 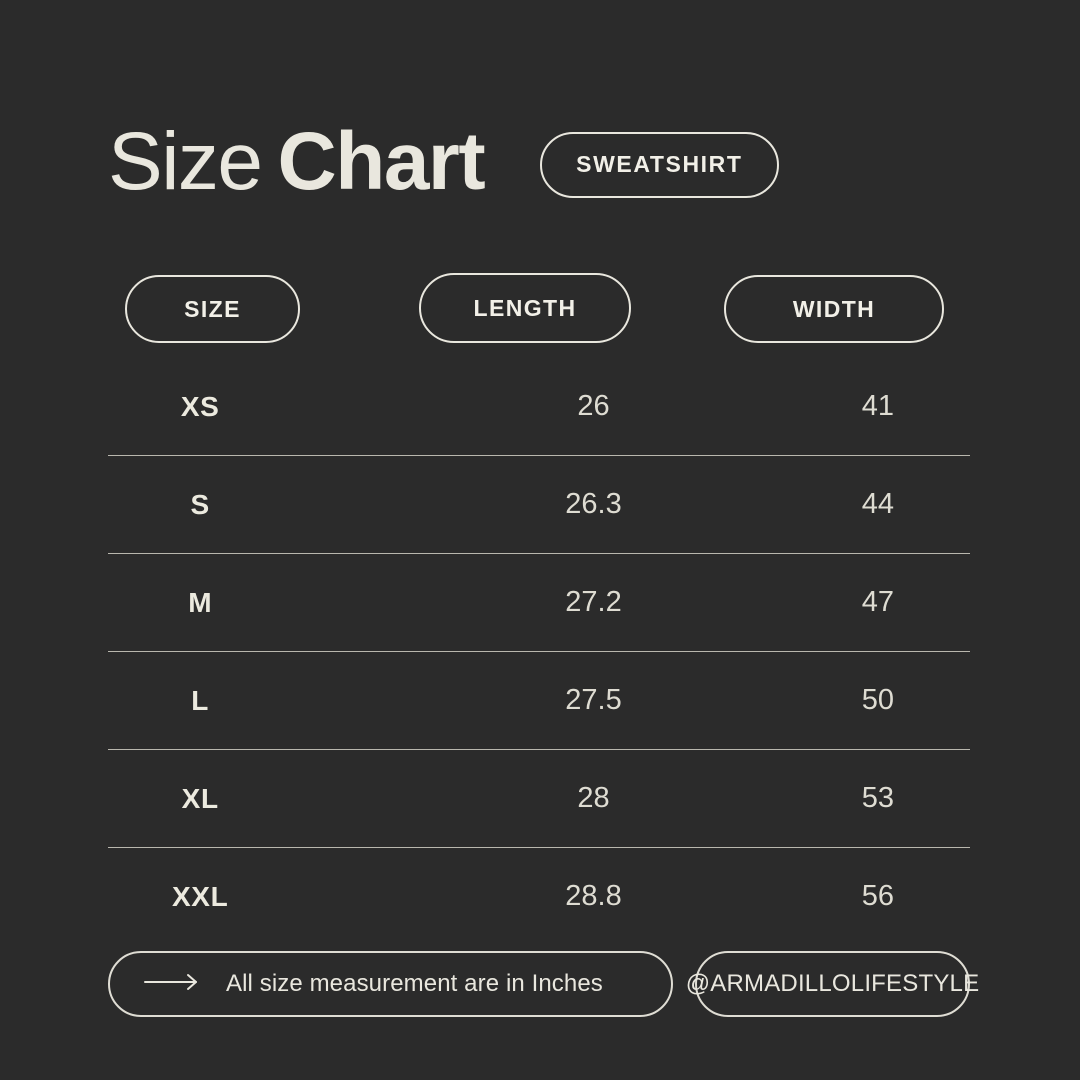 What do you see at coordinates (877, 700) in the screenshot?
I see `cell-width: 50` at bounding box center [877, 700].